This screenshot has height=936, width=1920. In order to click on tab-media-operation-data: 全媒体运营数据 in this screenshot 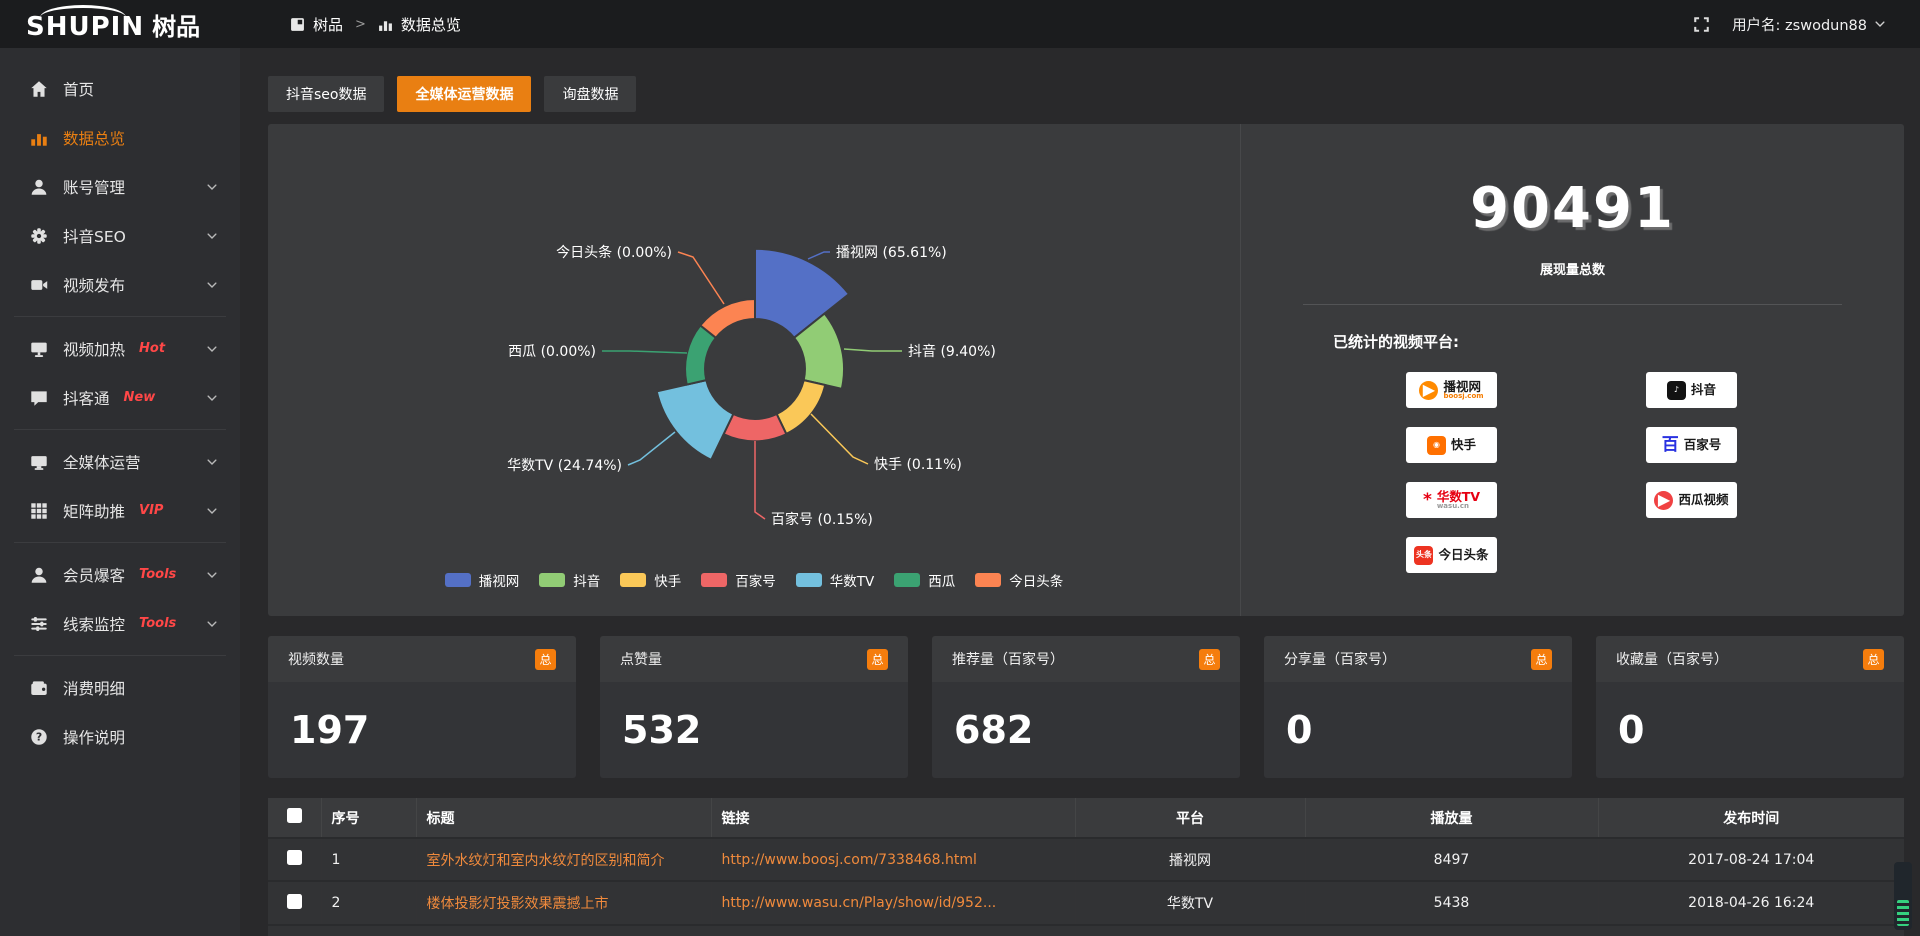, I will do `click(464, 94)`.